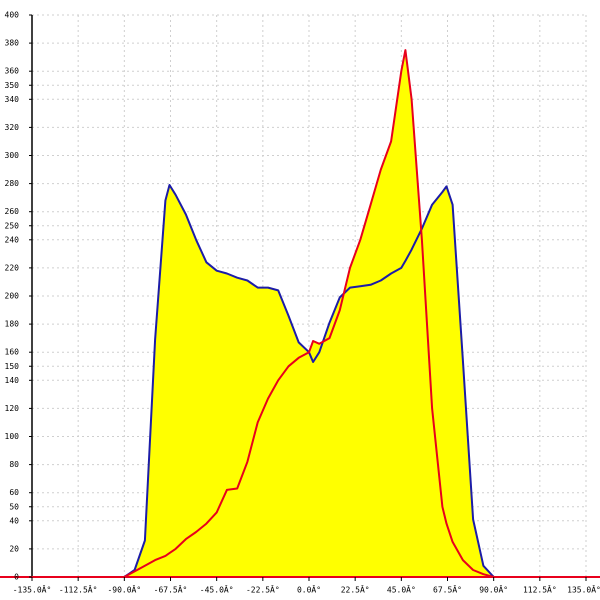 Image resolution: width=600 pixels, height=600 pixels. Describe the element at coordinates (447, 589) in the screenshot. I see `x-tick-label: 67.5Â°` at that location.